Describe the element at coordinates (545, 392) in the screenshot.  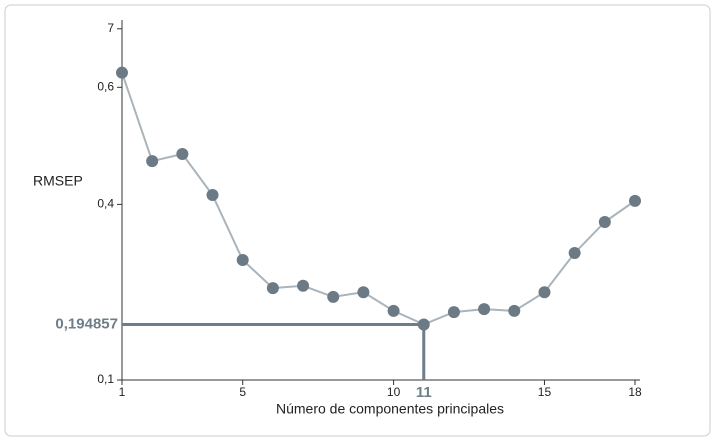
I see `x-tick-label: 15` at that location.